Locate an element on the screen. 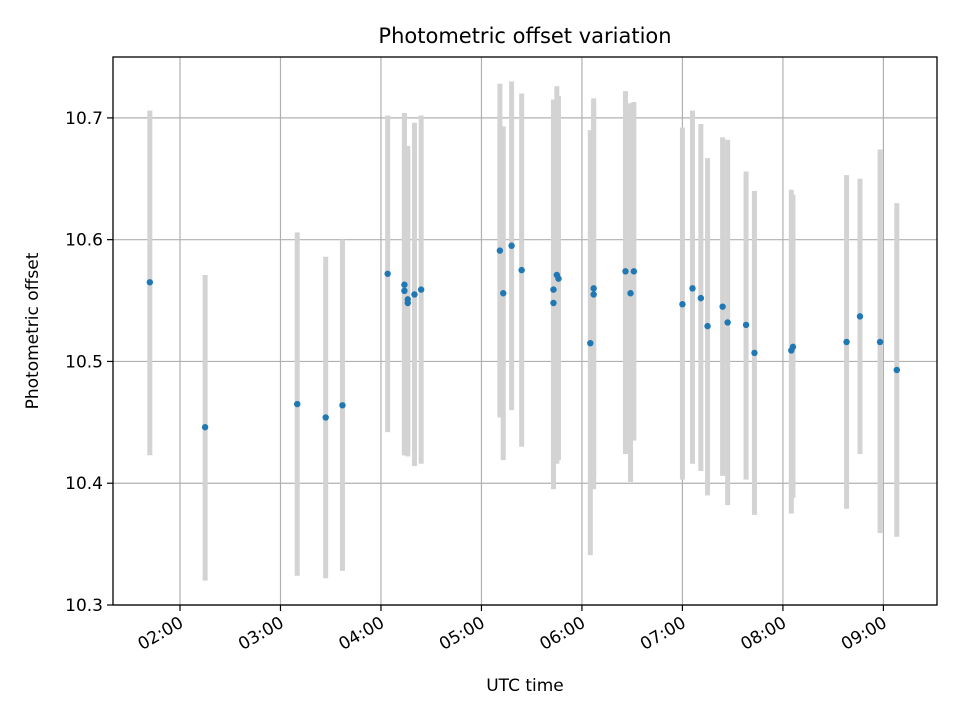 This screenshot has height=720, width=960. y-tick-label: 10.6 is located at coordinates (84, 241).